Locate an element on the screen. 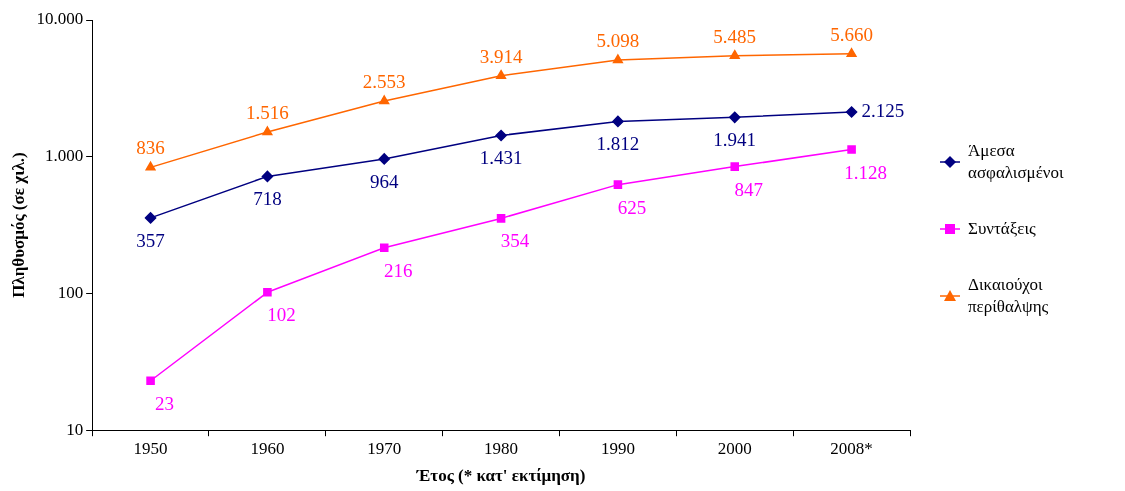 This screenshot has height=491, width=1125. y-tick-label: 10 is located at coordinates (75, 429).